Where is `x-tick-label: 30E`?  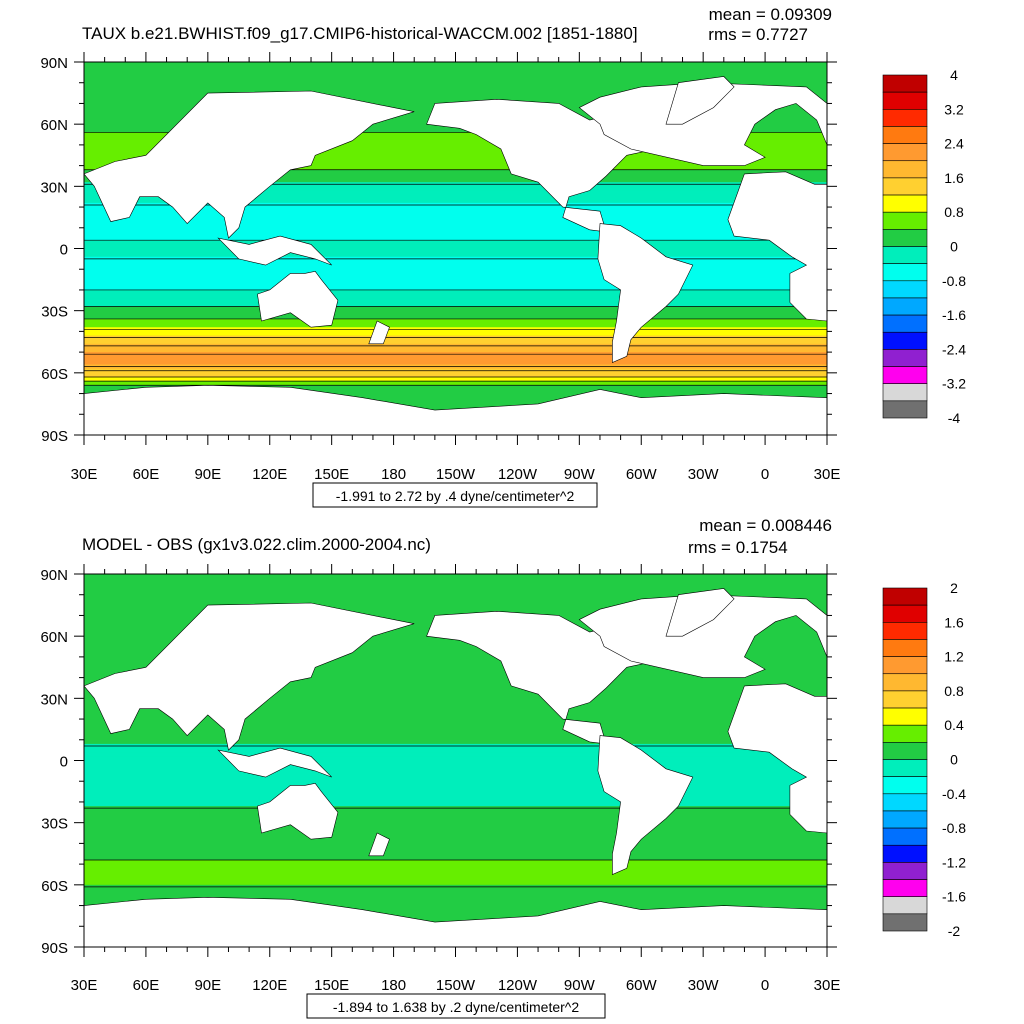
x-tick-label: 30E is located at coordinates (84, 985).